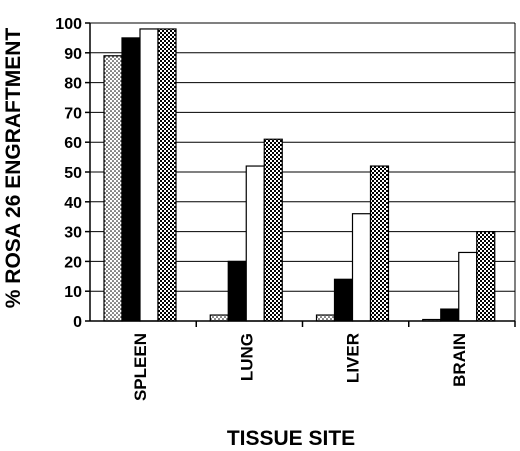  Describe the element at coordinates (73, 233) in the screenshot. I see `y-tick-label: 30` at that location.